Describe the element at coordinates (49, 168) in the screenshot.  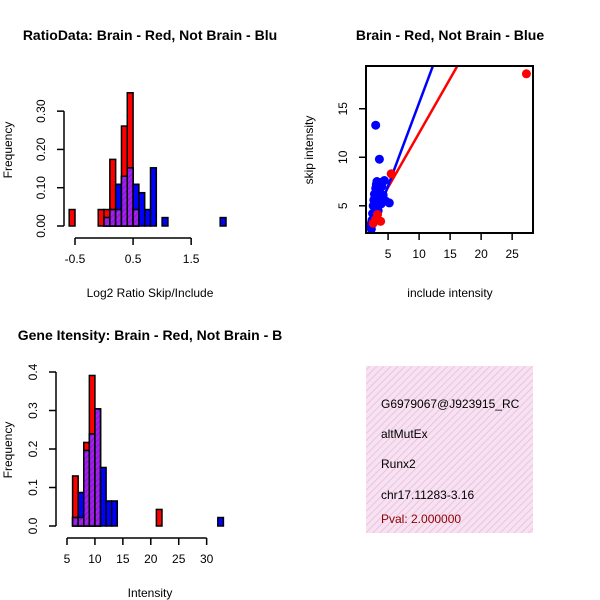
I see `ratio-histogram-y-axis: 0.00 0.10 0.20 0.30` at that location.